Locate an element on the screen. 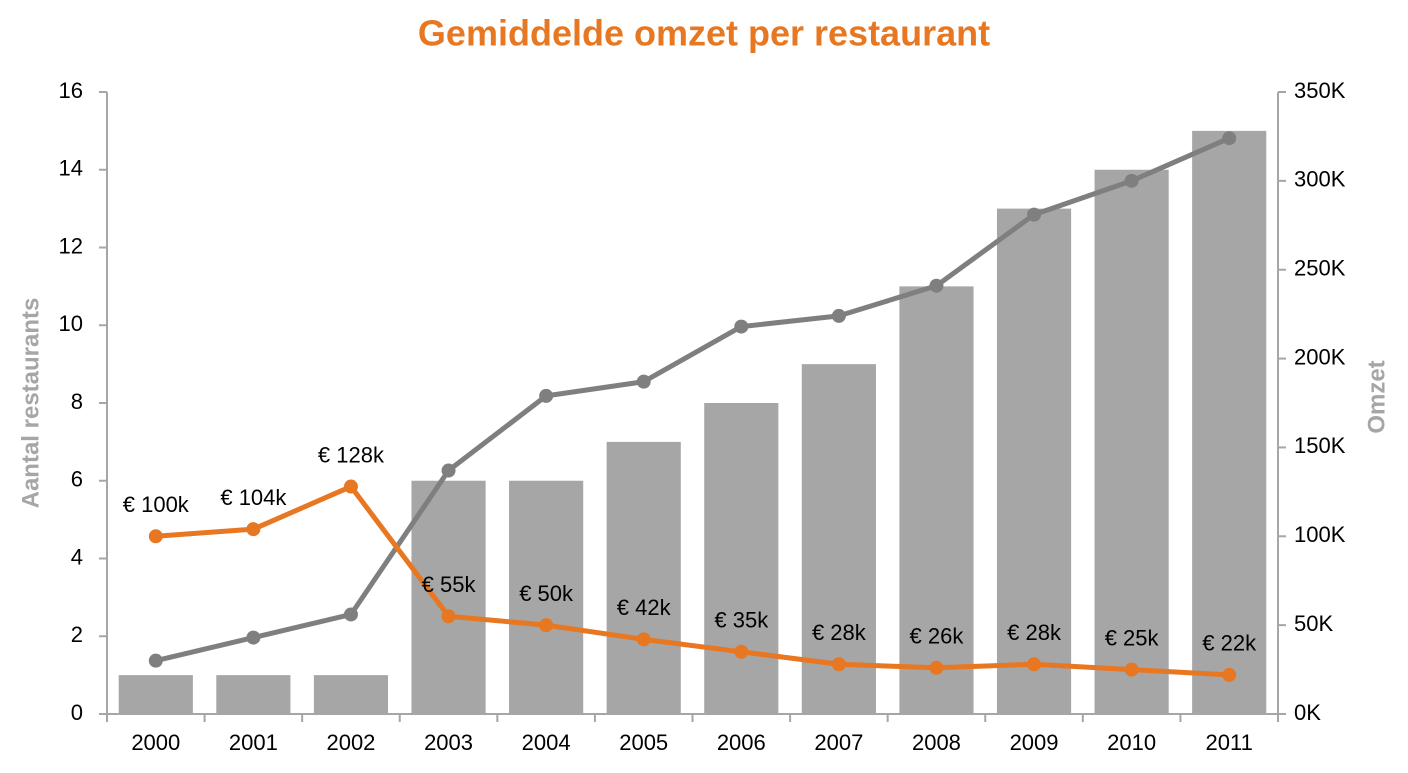 Image resolution: width=1408 pixels, height=773 pixels. y-tick-label: 16 is located at coordinates (71, 90).